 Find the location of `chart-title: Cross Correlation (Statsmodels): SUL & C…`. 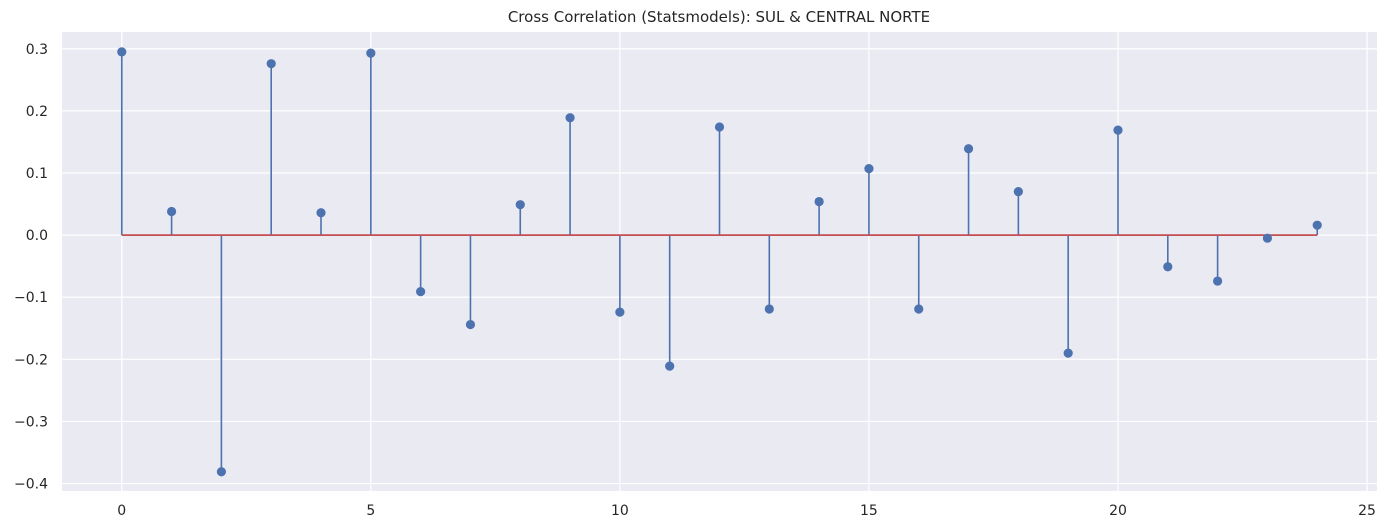

chart-title: Cross Correlation (Statsmodels): SUL & C… is located at coordinates (719, 17).